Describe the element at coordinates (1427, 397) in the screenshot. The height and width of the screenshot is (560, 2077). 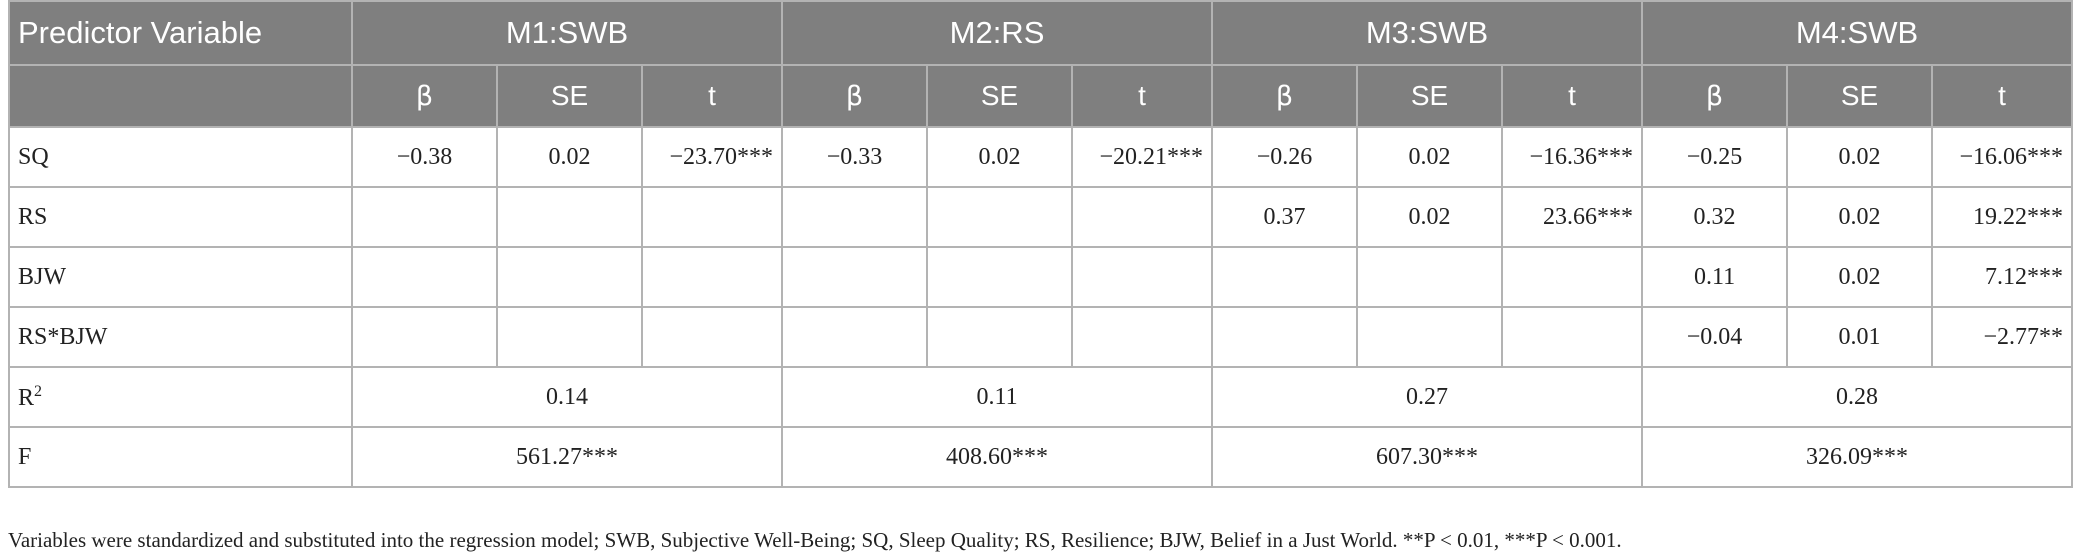
I see `r-squared-m3: 0.27` at that location.